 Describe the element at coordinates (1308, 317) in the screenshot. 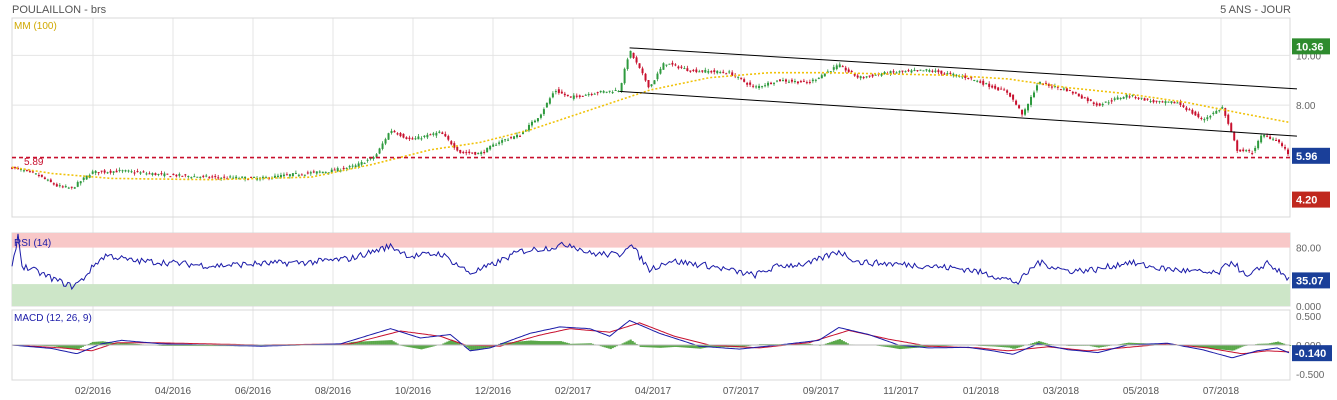

I see `macd-tick-label: 0.500` at that location.